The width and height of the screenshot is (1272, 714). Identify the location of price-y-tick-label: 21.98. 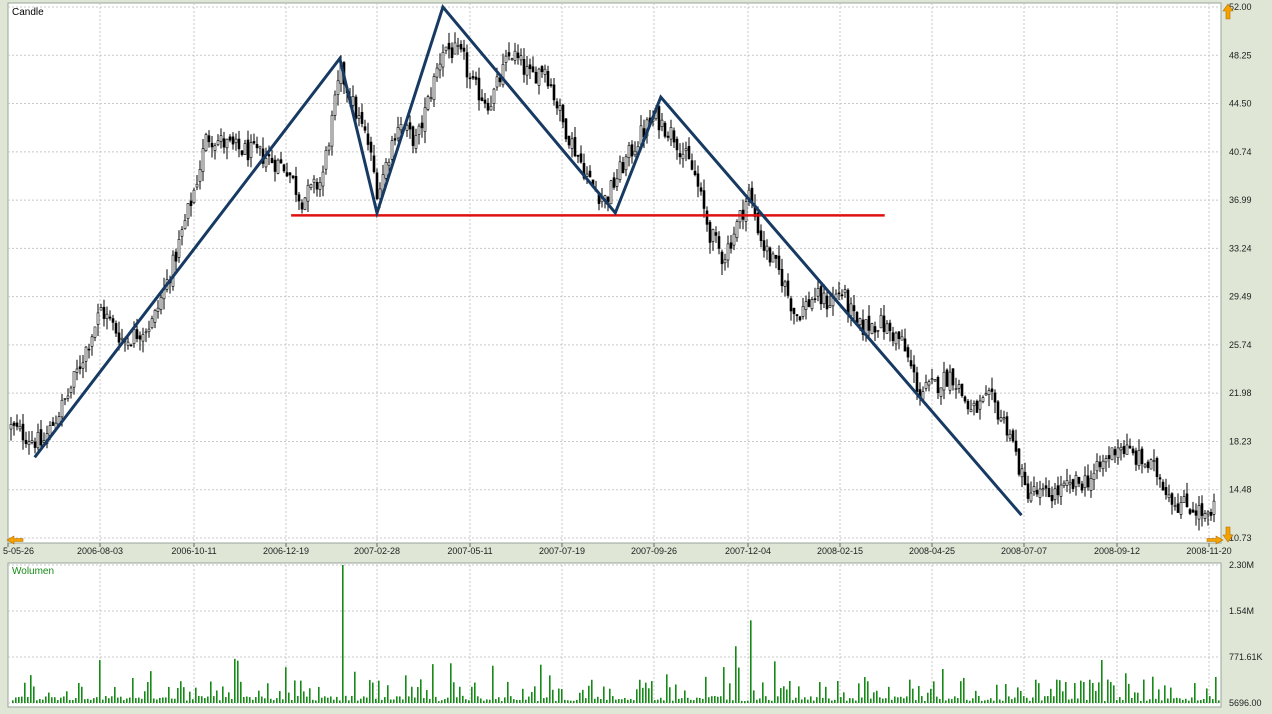
(1240, 393).